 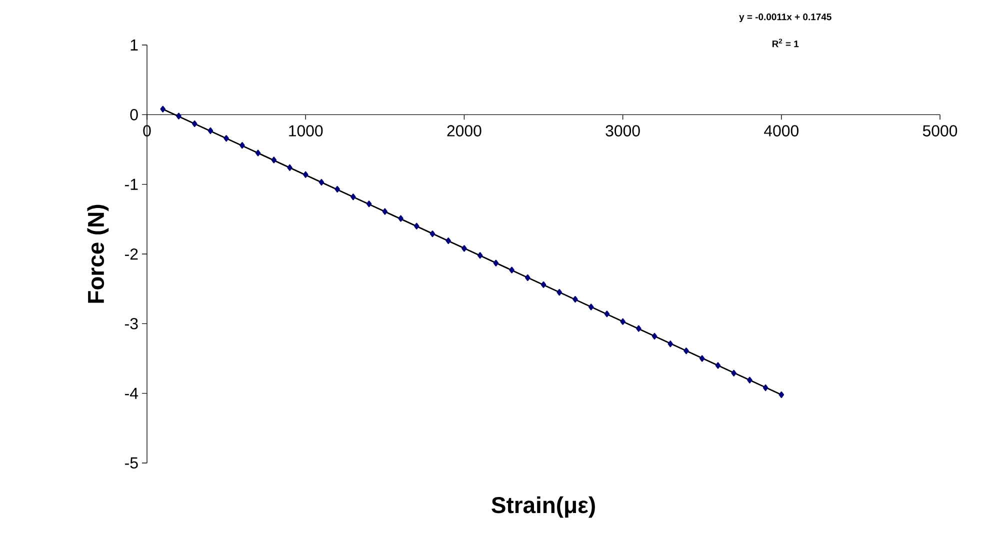 I want to click on x-tick-label: 5000, so click(x=940, y=130).